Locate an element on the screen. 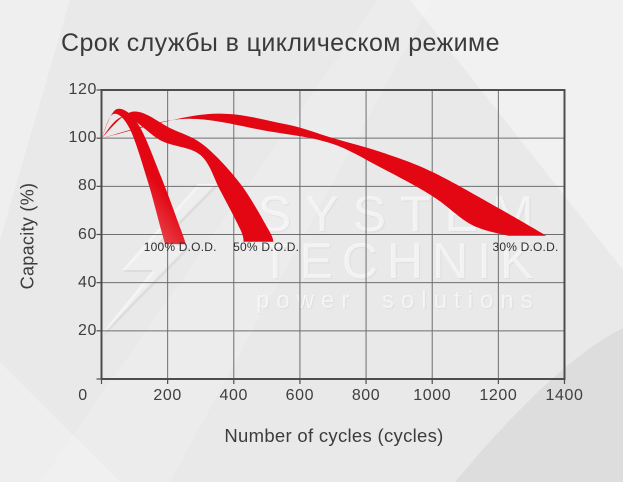  y-tick-label: 40 is located at coordinates (87, 282).